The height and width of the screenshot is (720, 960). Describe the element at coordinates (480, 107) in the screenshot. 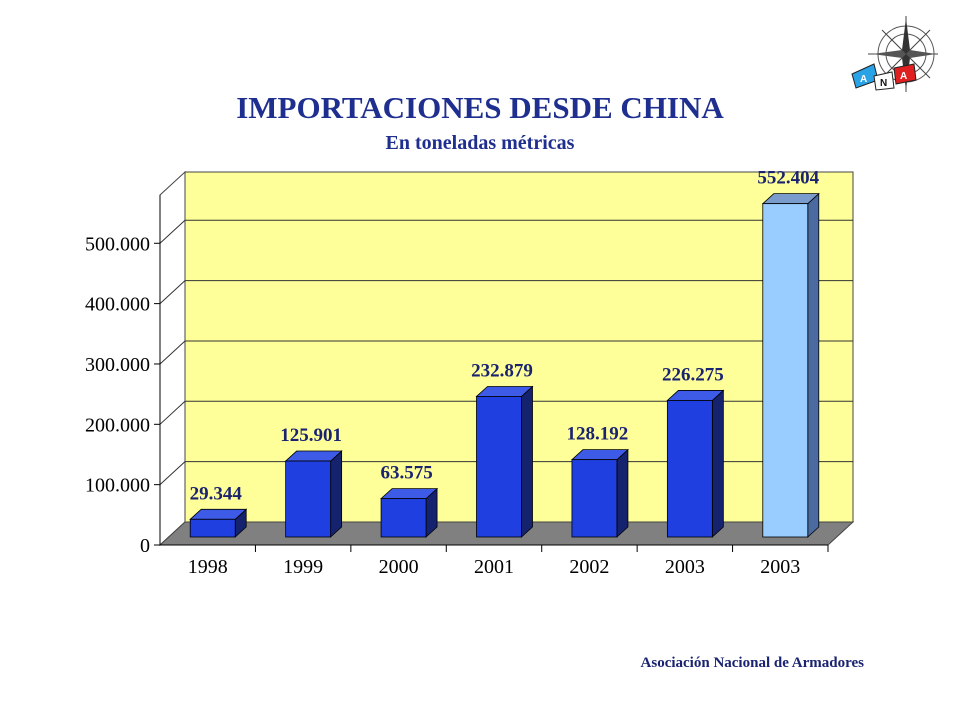

I see `chart-title: IMPORTACIONES DESDE CHINA` at that location.